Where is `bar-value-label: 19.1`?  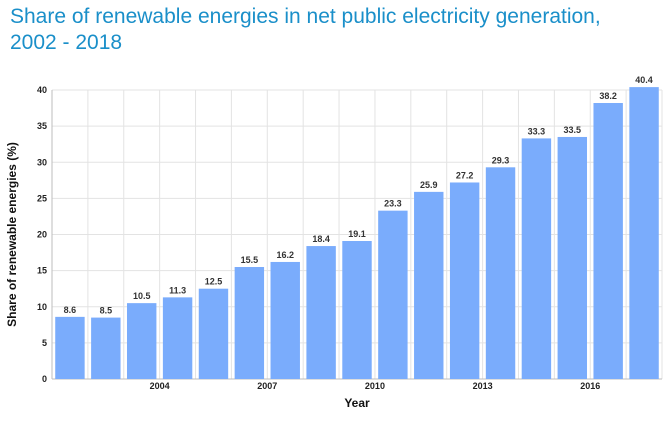
bar-value-label: 19.1 is located at coordinates (357, 234).